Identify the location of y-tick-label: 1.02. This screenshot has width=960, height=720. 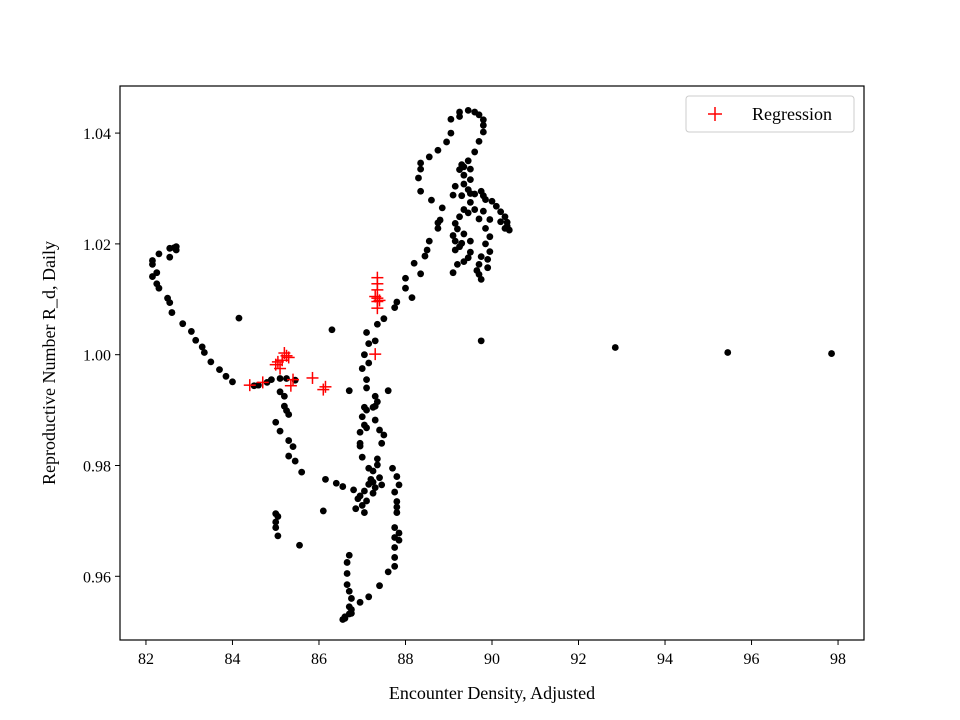
(97, 245).